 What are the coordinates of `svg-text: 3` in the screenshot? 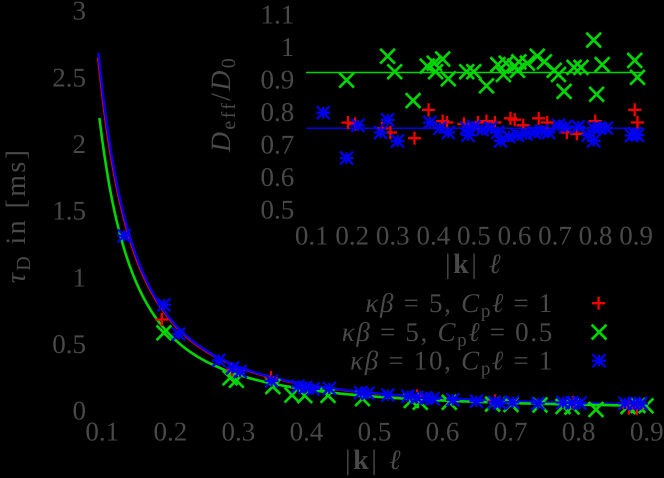 It's located at (80, 13).